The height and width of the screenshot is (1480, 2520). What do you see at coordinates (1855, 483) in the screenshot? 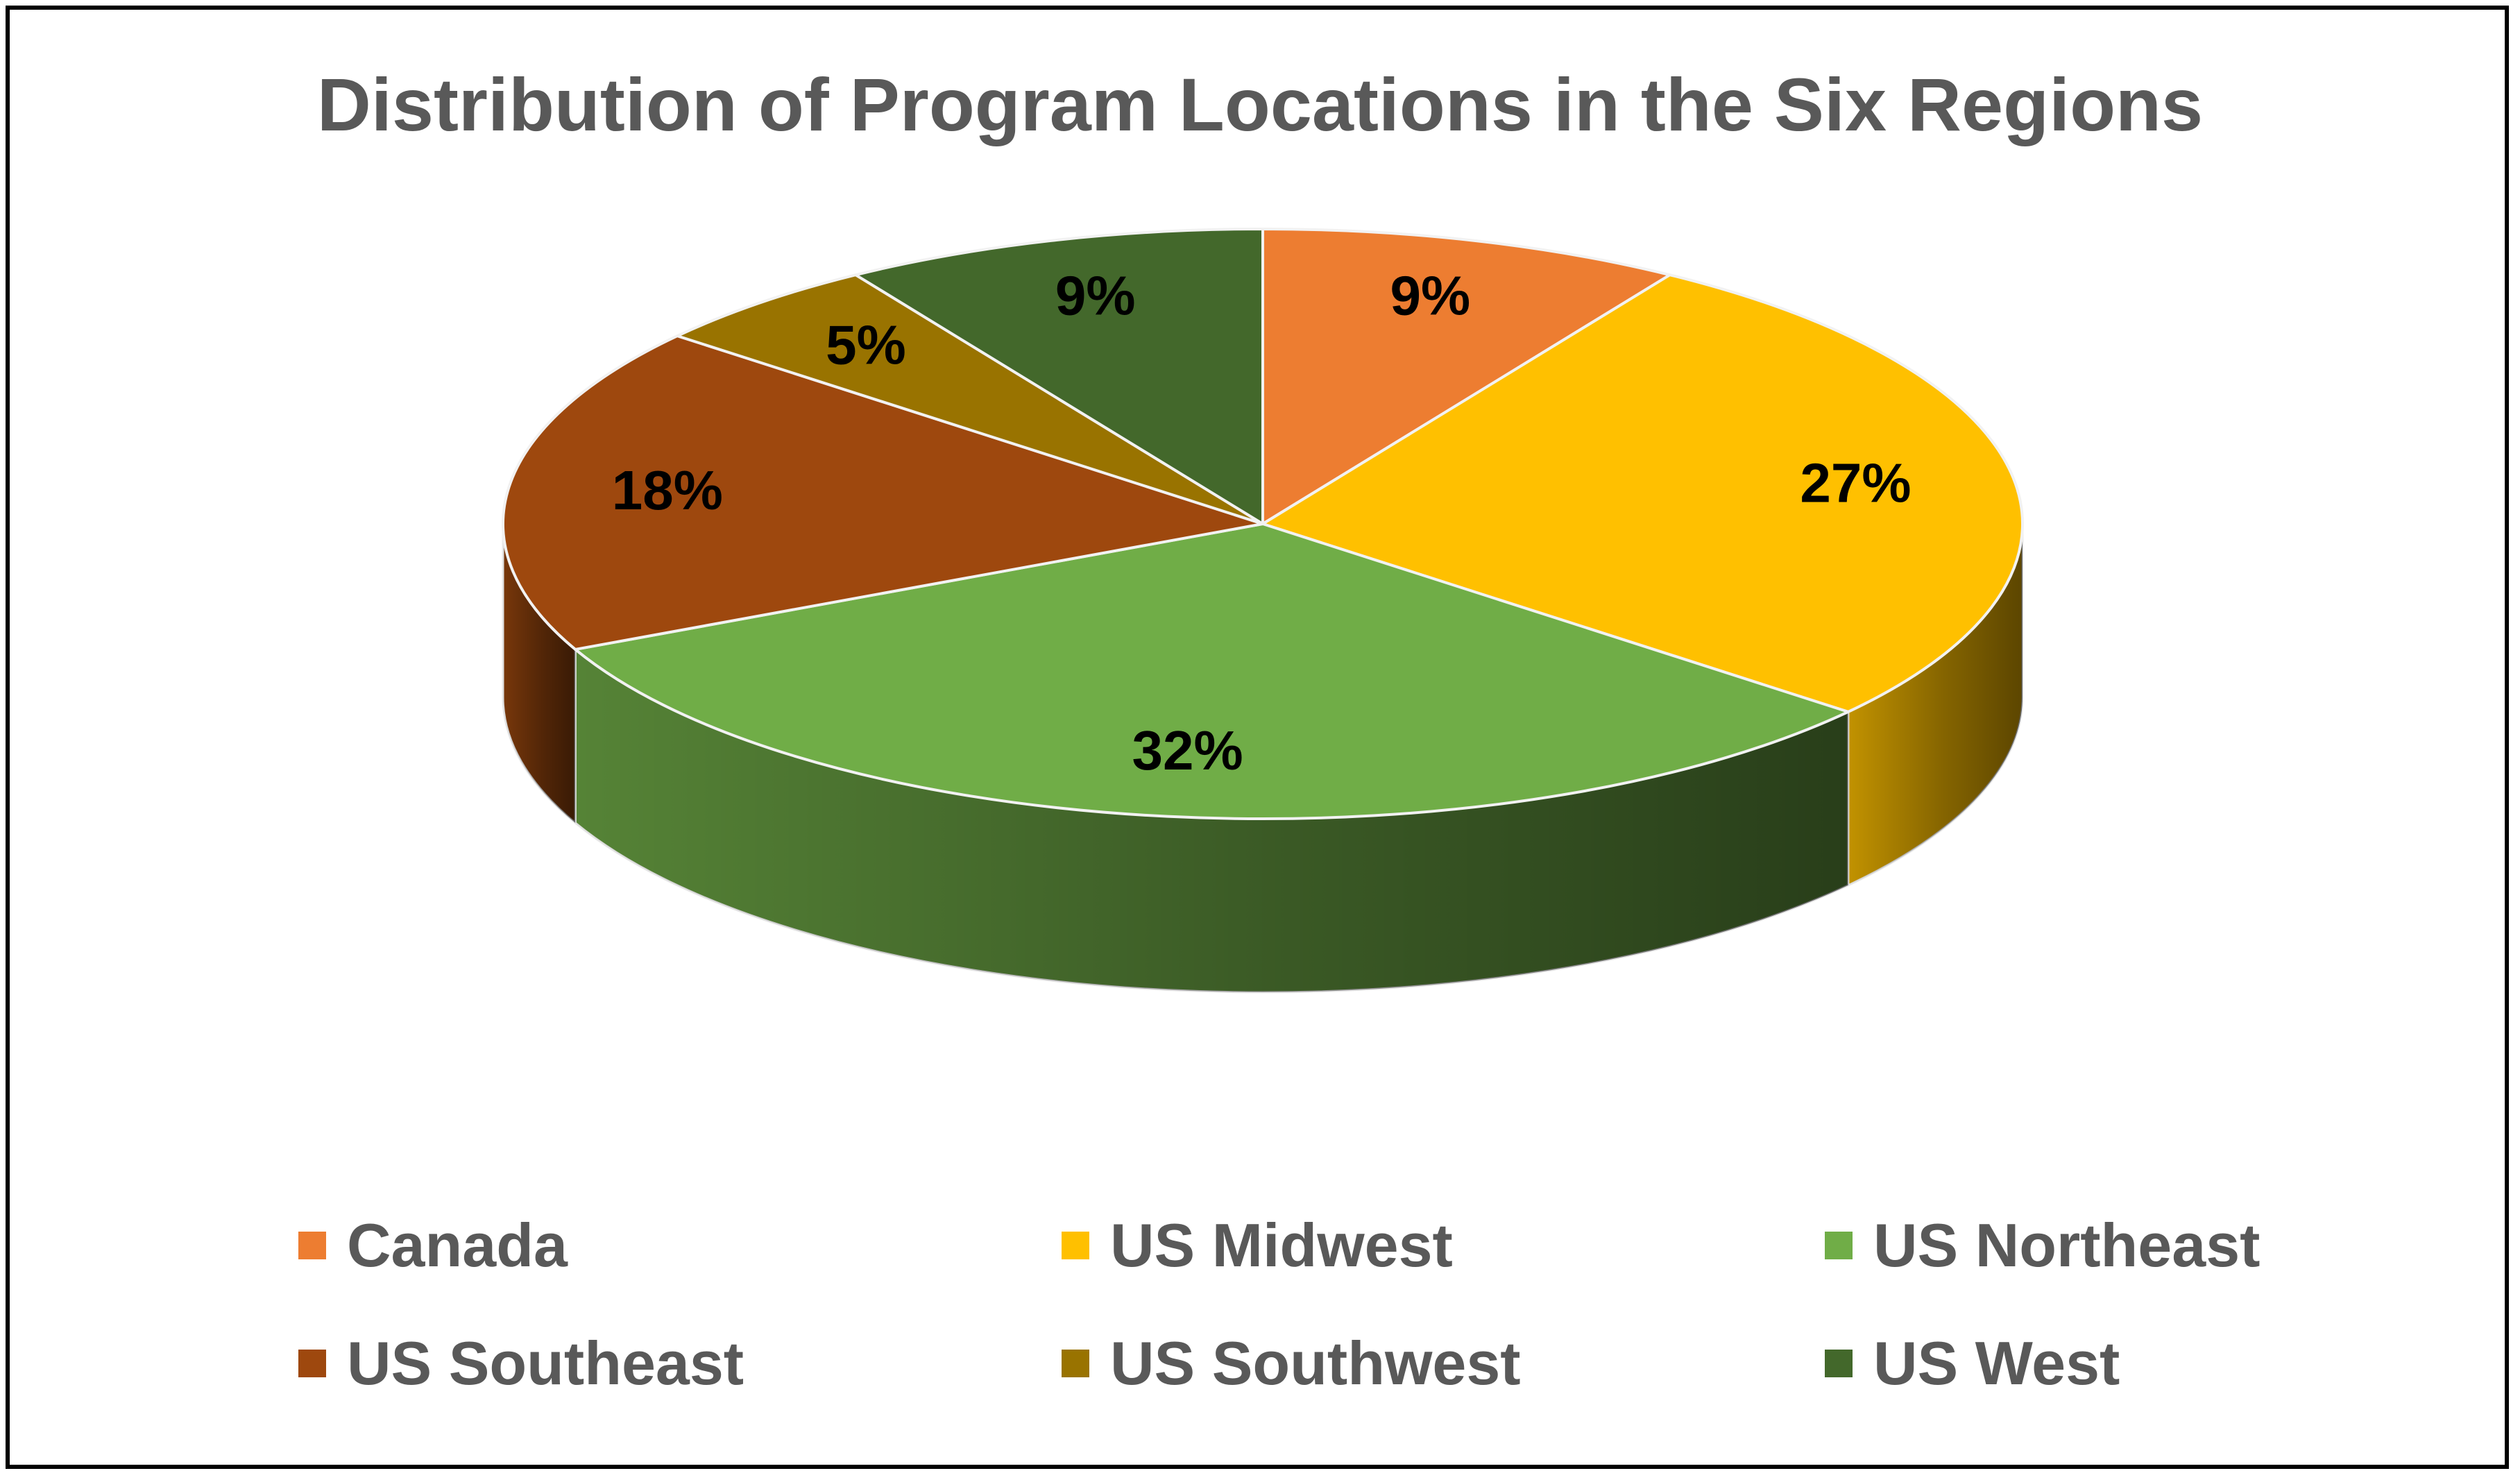
I see `data-label-us-midwest: 27%` at bounding box center [1855, 483].